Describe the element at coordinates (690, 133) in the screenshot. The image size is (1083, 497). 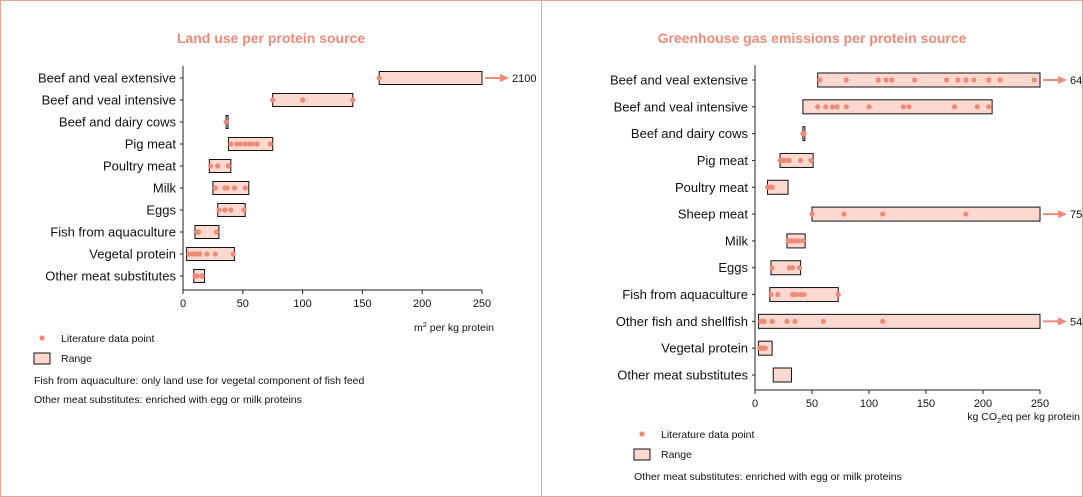
I see `category-label: Beef and dairy cows` at that location.